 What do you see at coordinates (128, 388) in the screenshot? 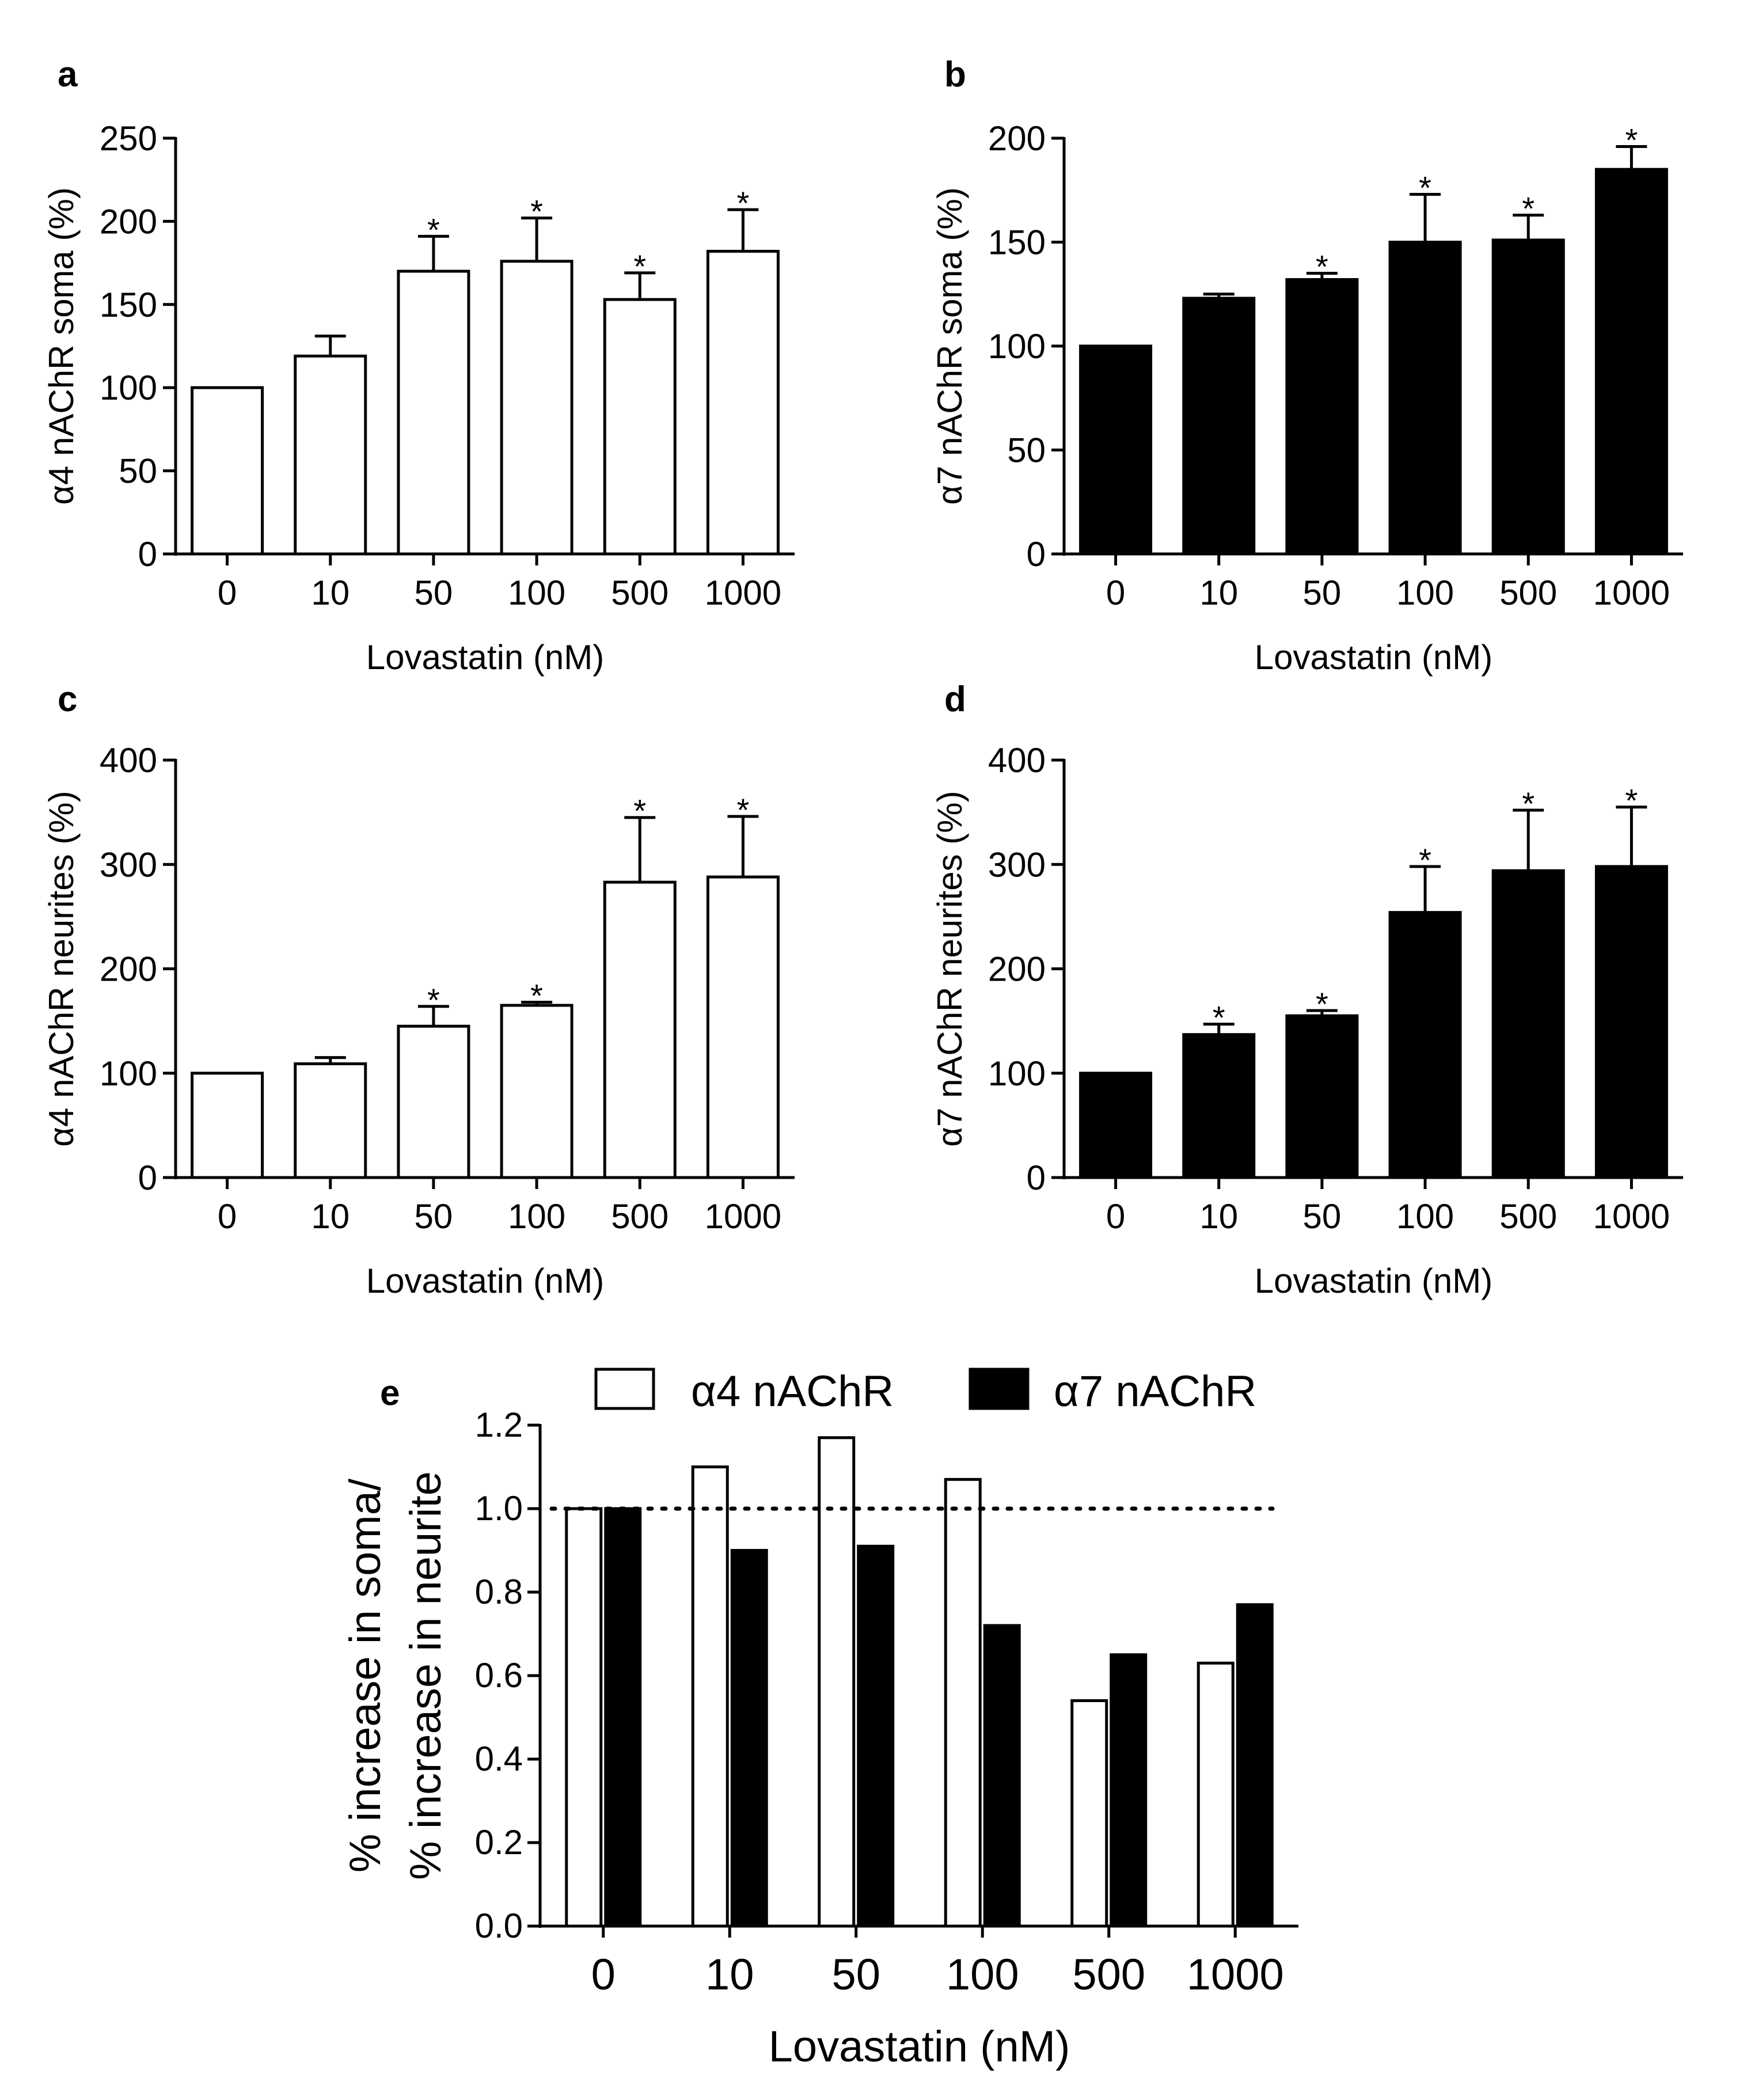
I see `y-tick-label: 100` at bounding box center [128, 388].